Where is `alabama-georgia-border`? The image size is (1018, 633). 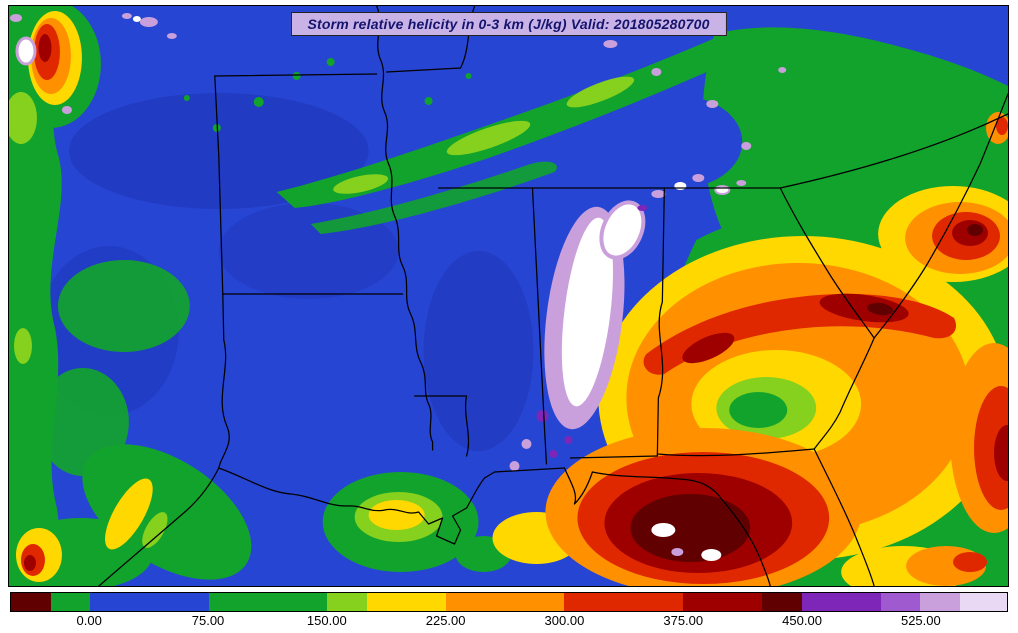 alabama-georgia-border is located at coordinates (660, 322).